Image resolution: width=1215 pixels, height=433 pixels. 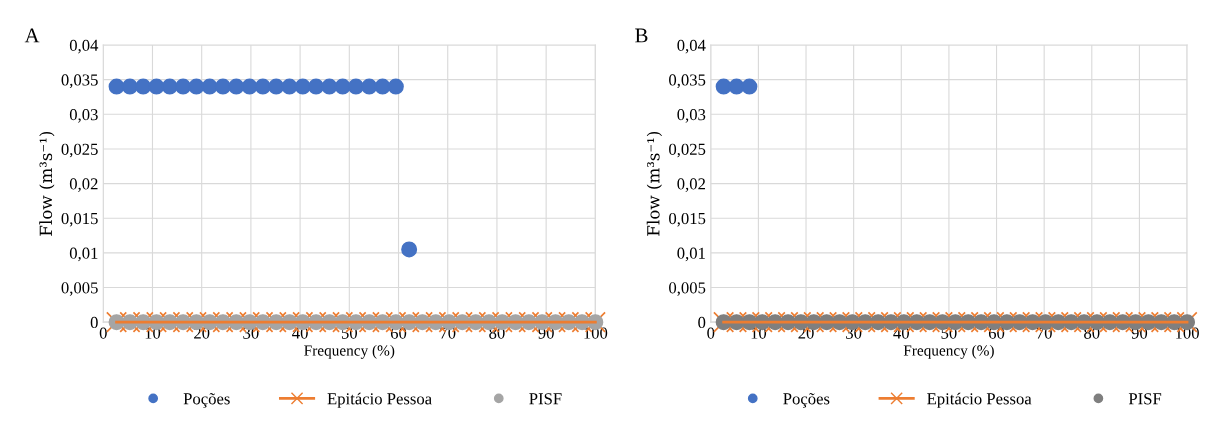 What do you see at coordinates (1092, 333) in the screenshot?
I see `x-tick-label: 80` at bounding box center [1092, 333].